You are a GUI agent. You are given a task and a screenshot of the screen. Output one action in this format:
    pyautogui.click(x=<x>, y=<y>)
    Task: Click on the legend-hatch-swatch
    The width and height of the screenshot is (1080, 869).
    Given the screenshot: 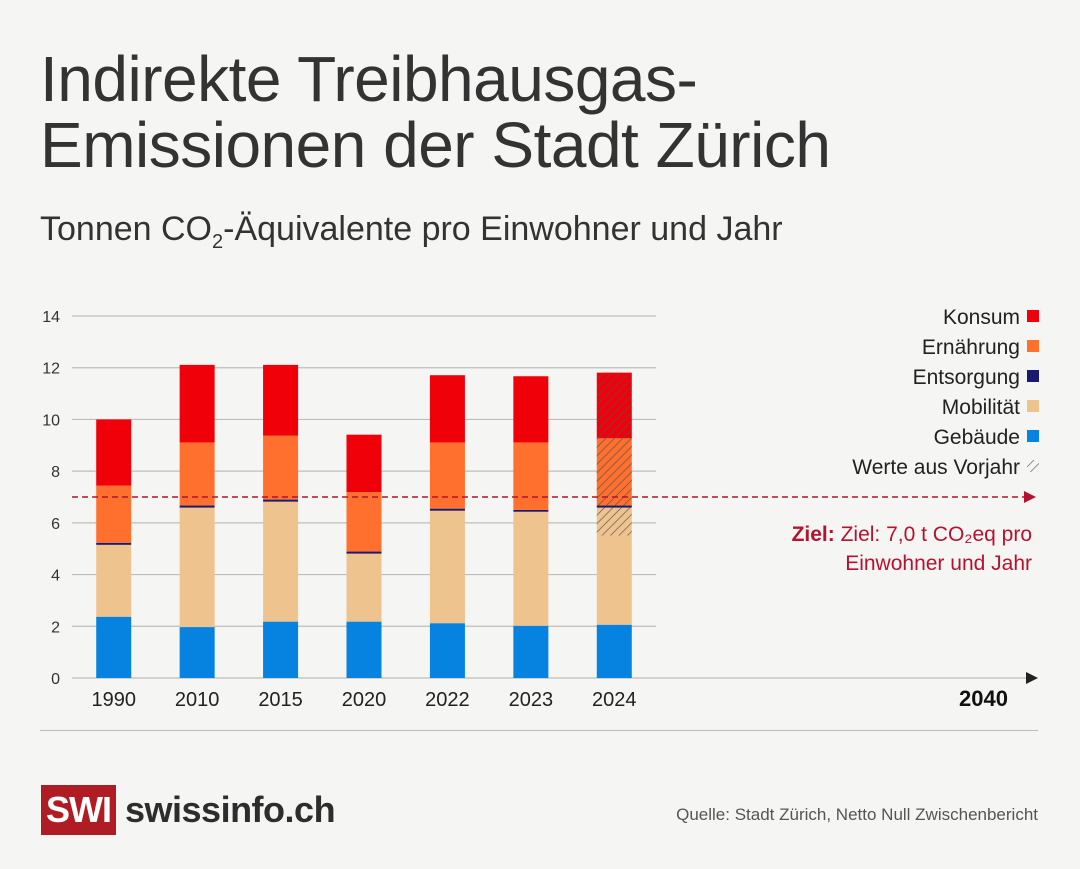 What is the action you would take?
    pyautogui.click(x=1033, y=466)
    